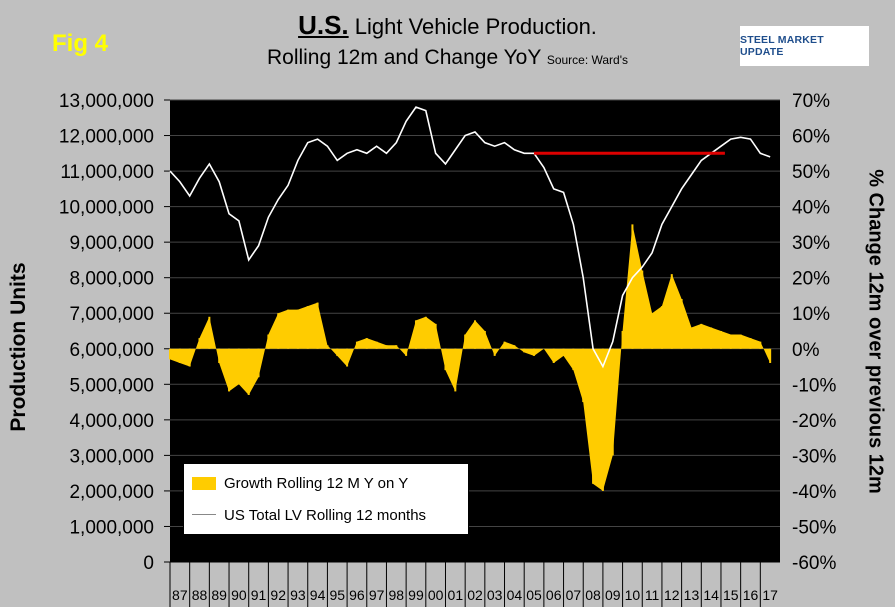 The width and height of the screenshot is (895, 607). What do you see at coordinates (472, 26) in the screenshot?
I see `title-text: Light Vehicle Production.` at bounding box center [472, 26].